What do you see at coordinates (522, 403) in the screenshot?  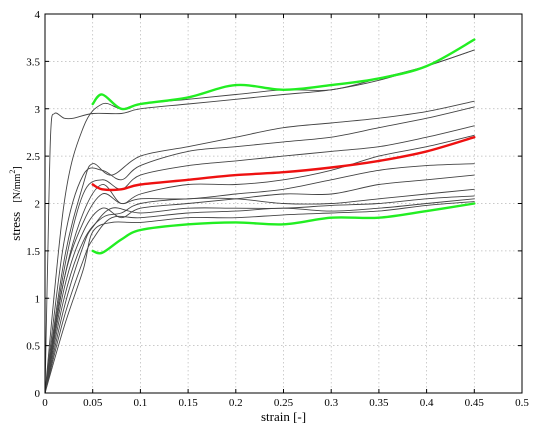 I see `x-tick-label: 0.5` at bounding box center [522, 403].